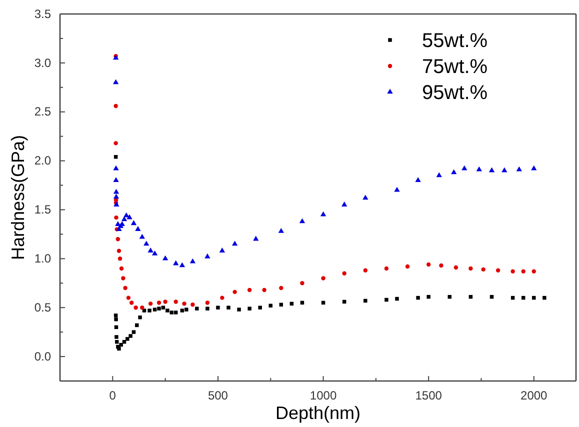 This screenshot has width=579, height=427. I want to click on y-tick-label: 2.5, so click(43, 111).